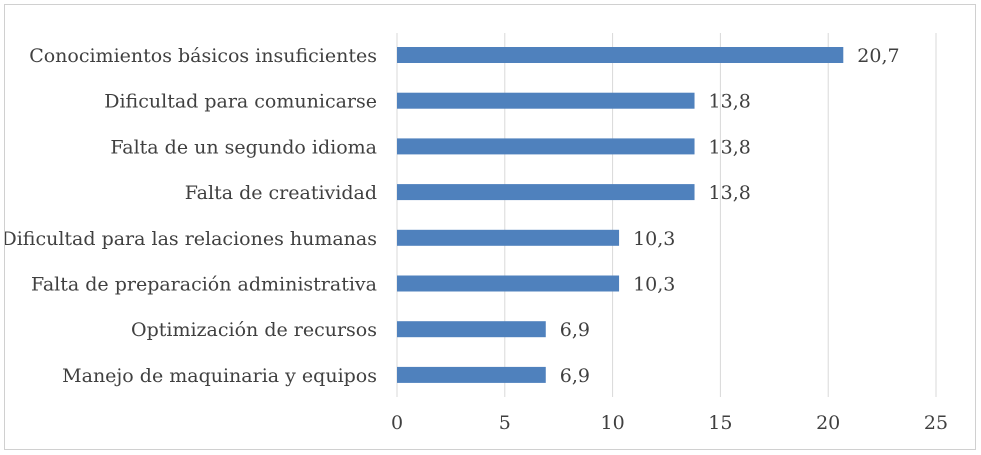  I want to click on x-tick-label: 10, so click(613, 423).